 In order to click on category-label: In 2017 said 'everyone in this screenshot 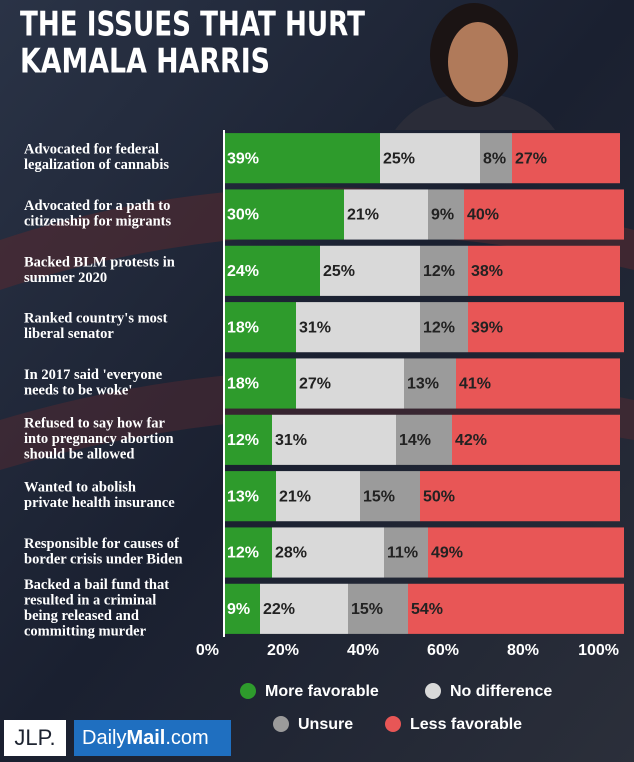, I will do `click(93, 375)`.